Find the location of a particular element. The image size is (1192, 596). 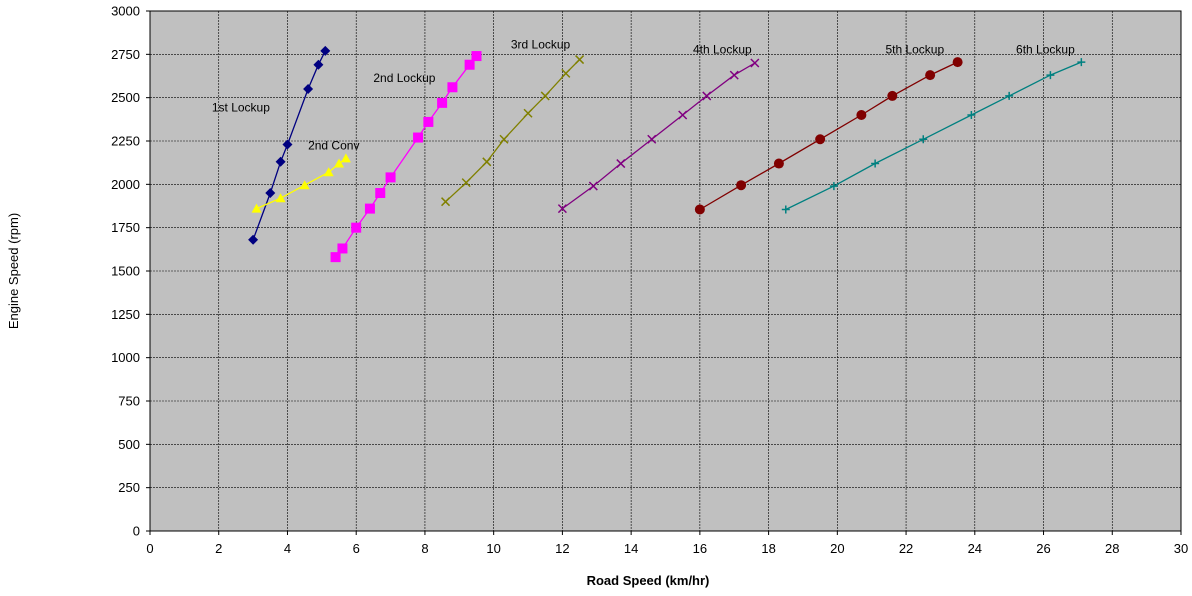

y-tick-label: 250 is located at coordinates (129, 487).